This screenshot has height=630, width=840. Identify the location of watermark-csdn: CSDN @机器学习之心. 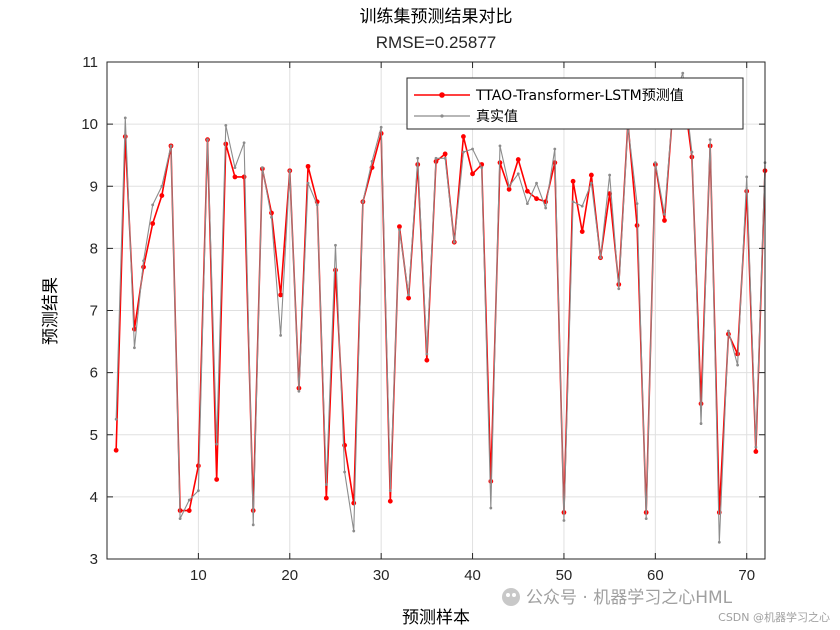
(774, 617).